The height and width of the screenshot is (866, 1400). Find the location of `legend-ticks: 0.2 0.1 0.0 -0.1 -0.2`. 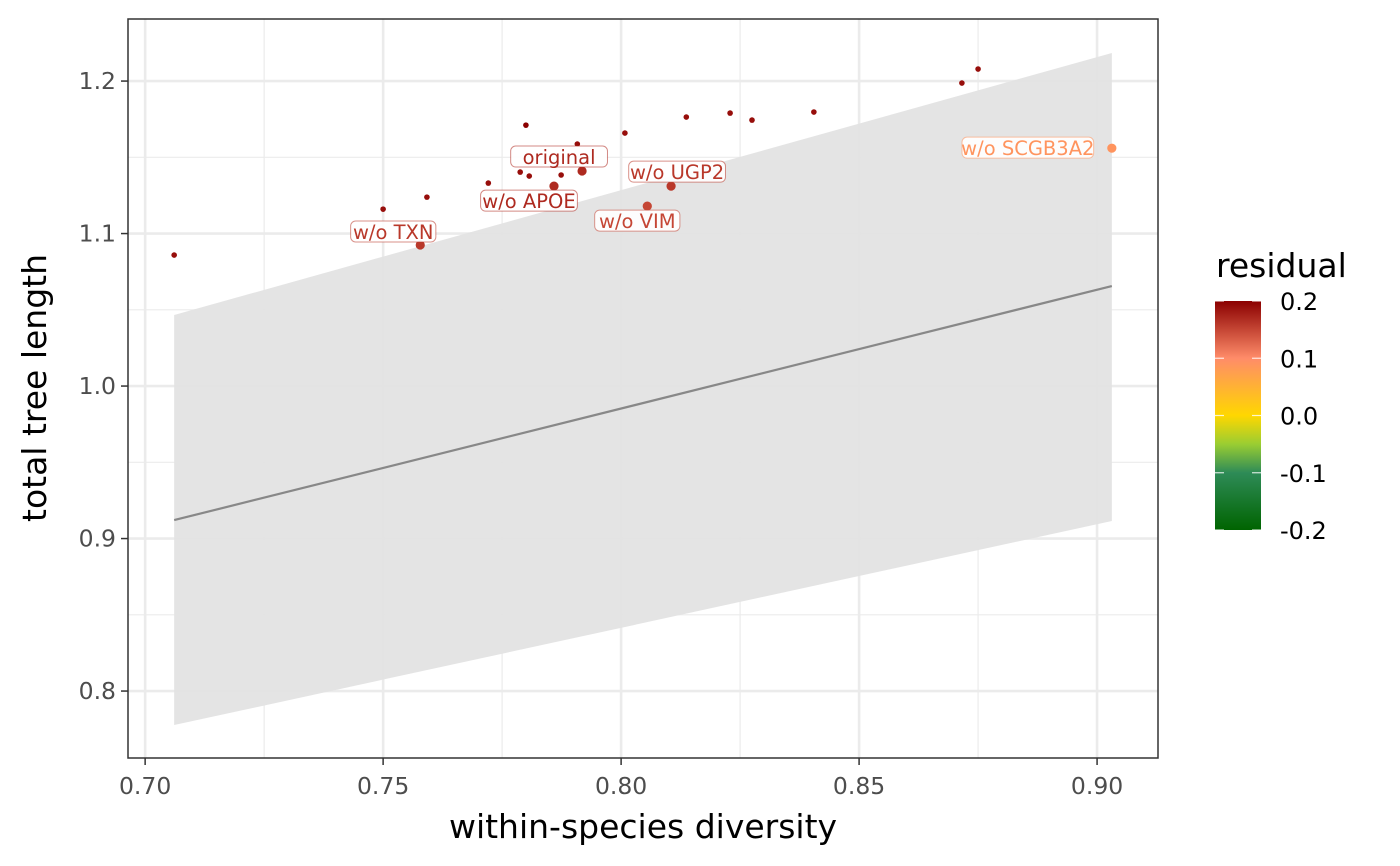

legend-ticks: 0.2 0.1 0.0 -0.1 -0.2 is located at coordinates (1271, 416).